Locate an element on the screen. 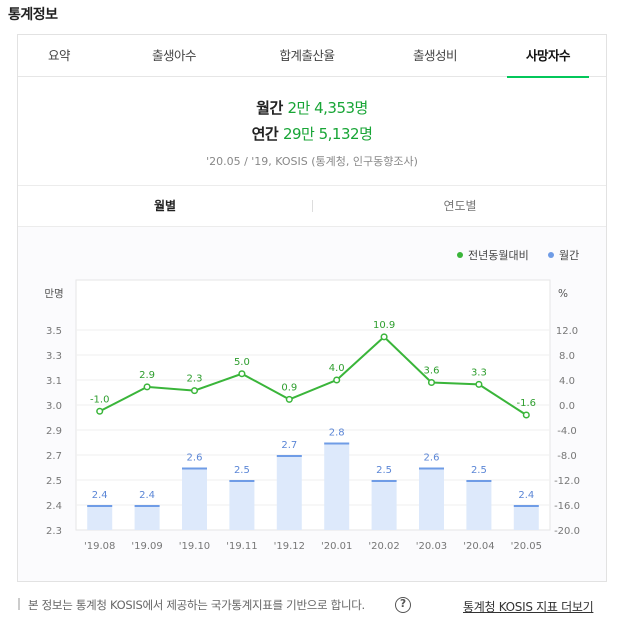  stats-tabs: 요약 출생아수 합계출산율 출생성비 사망자수 is located at coordinates (312, 56).